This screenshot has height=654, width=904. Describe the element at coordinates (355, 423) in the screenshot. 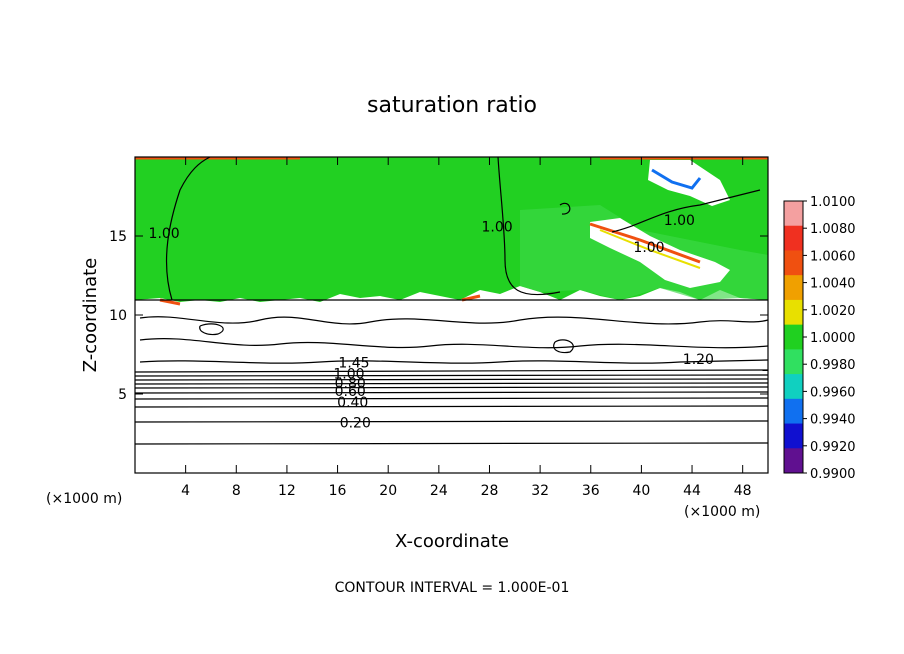

I see `contour-label: 0.20` at that location.